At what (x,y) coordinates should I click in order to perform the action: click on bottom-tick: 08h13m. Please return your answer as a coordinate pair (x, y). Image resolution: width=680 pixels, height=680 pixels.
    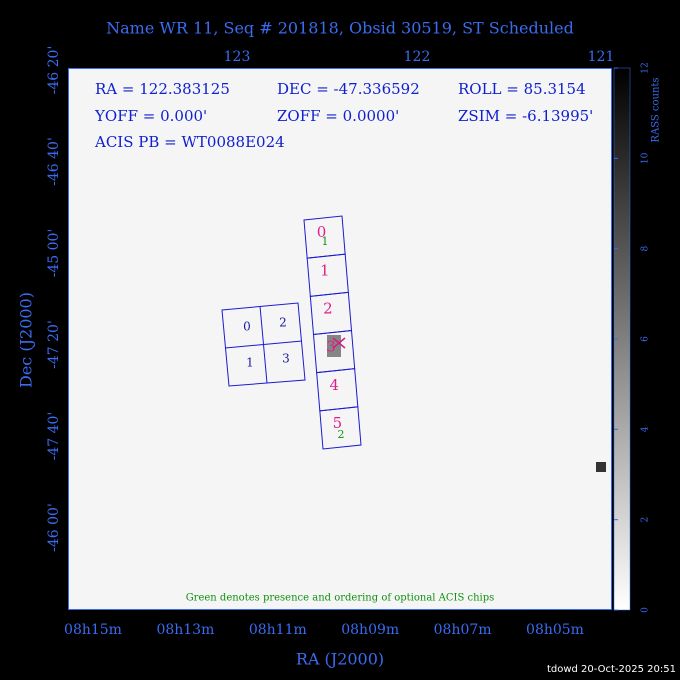
    Looking at the image, I should click on (185, 630).